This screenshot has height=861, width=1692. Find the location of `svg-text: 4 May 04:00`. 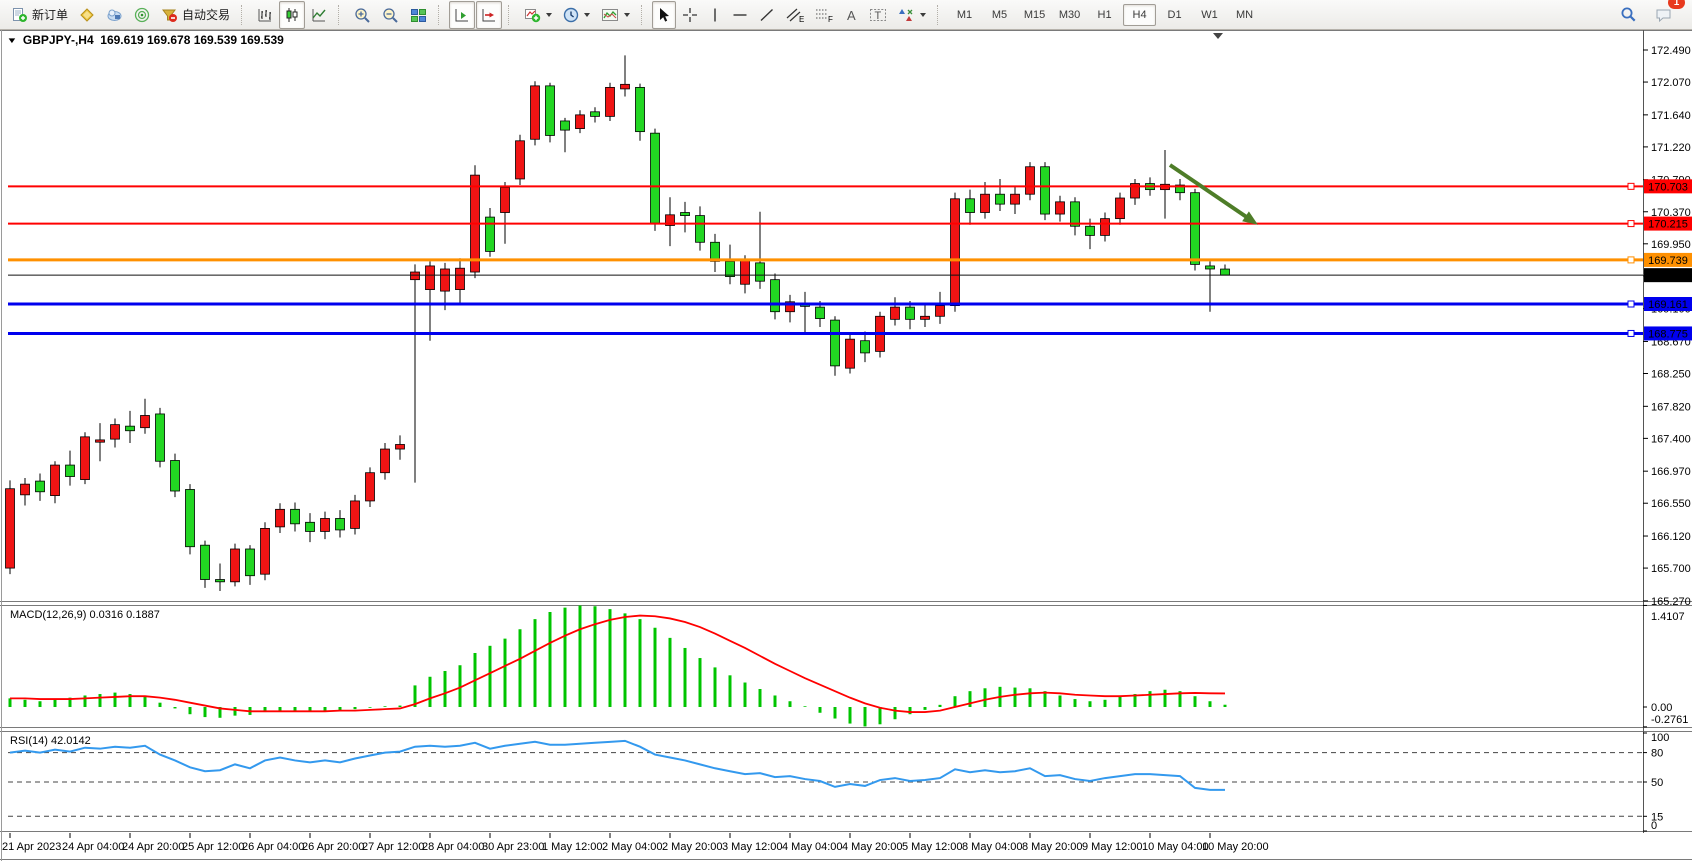

svg-text: 4 May 04:00 is located at coordinates (812, 847).